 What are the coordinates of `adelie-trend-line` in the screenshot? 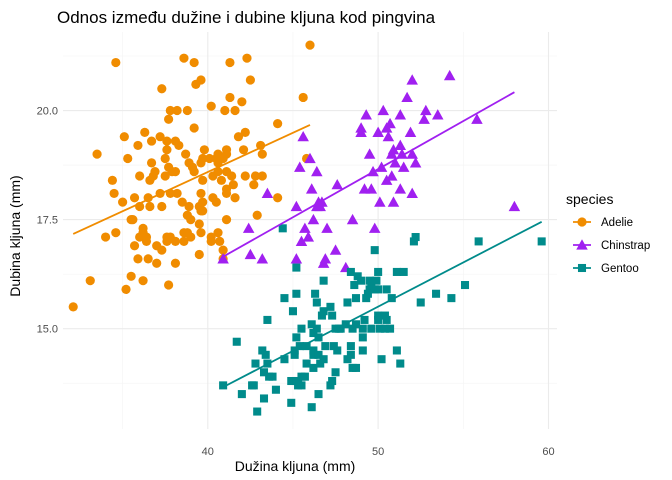 It's located at (191, 179).